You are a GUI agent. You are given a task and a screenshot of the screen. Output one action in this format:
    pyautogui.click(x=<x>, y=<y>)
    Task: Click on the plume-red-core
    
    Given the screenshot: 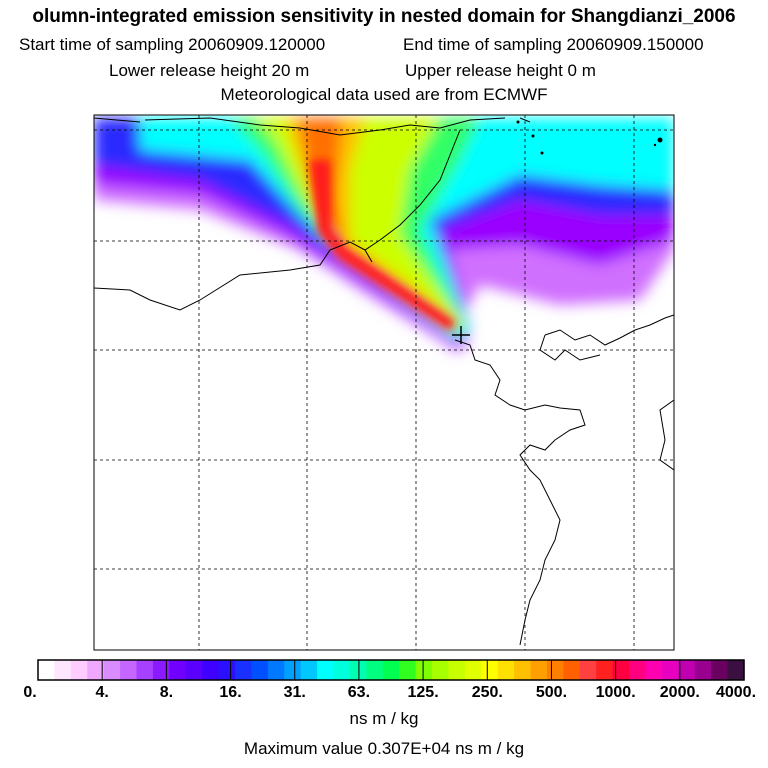 What is the action you would take?
    pyautogui.click(x=382, y=245)
    